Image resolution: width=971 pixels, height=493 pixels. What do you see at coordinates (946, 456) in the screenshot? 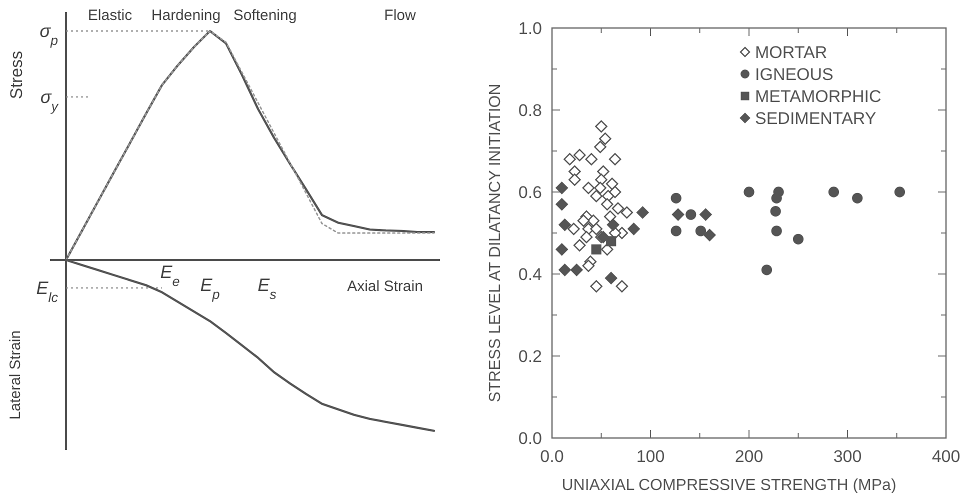
I see `x-tick-label: 400` at bounding box center [946, 456].